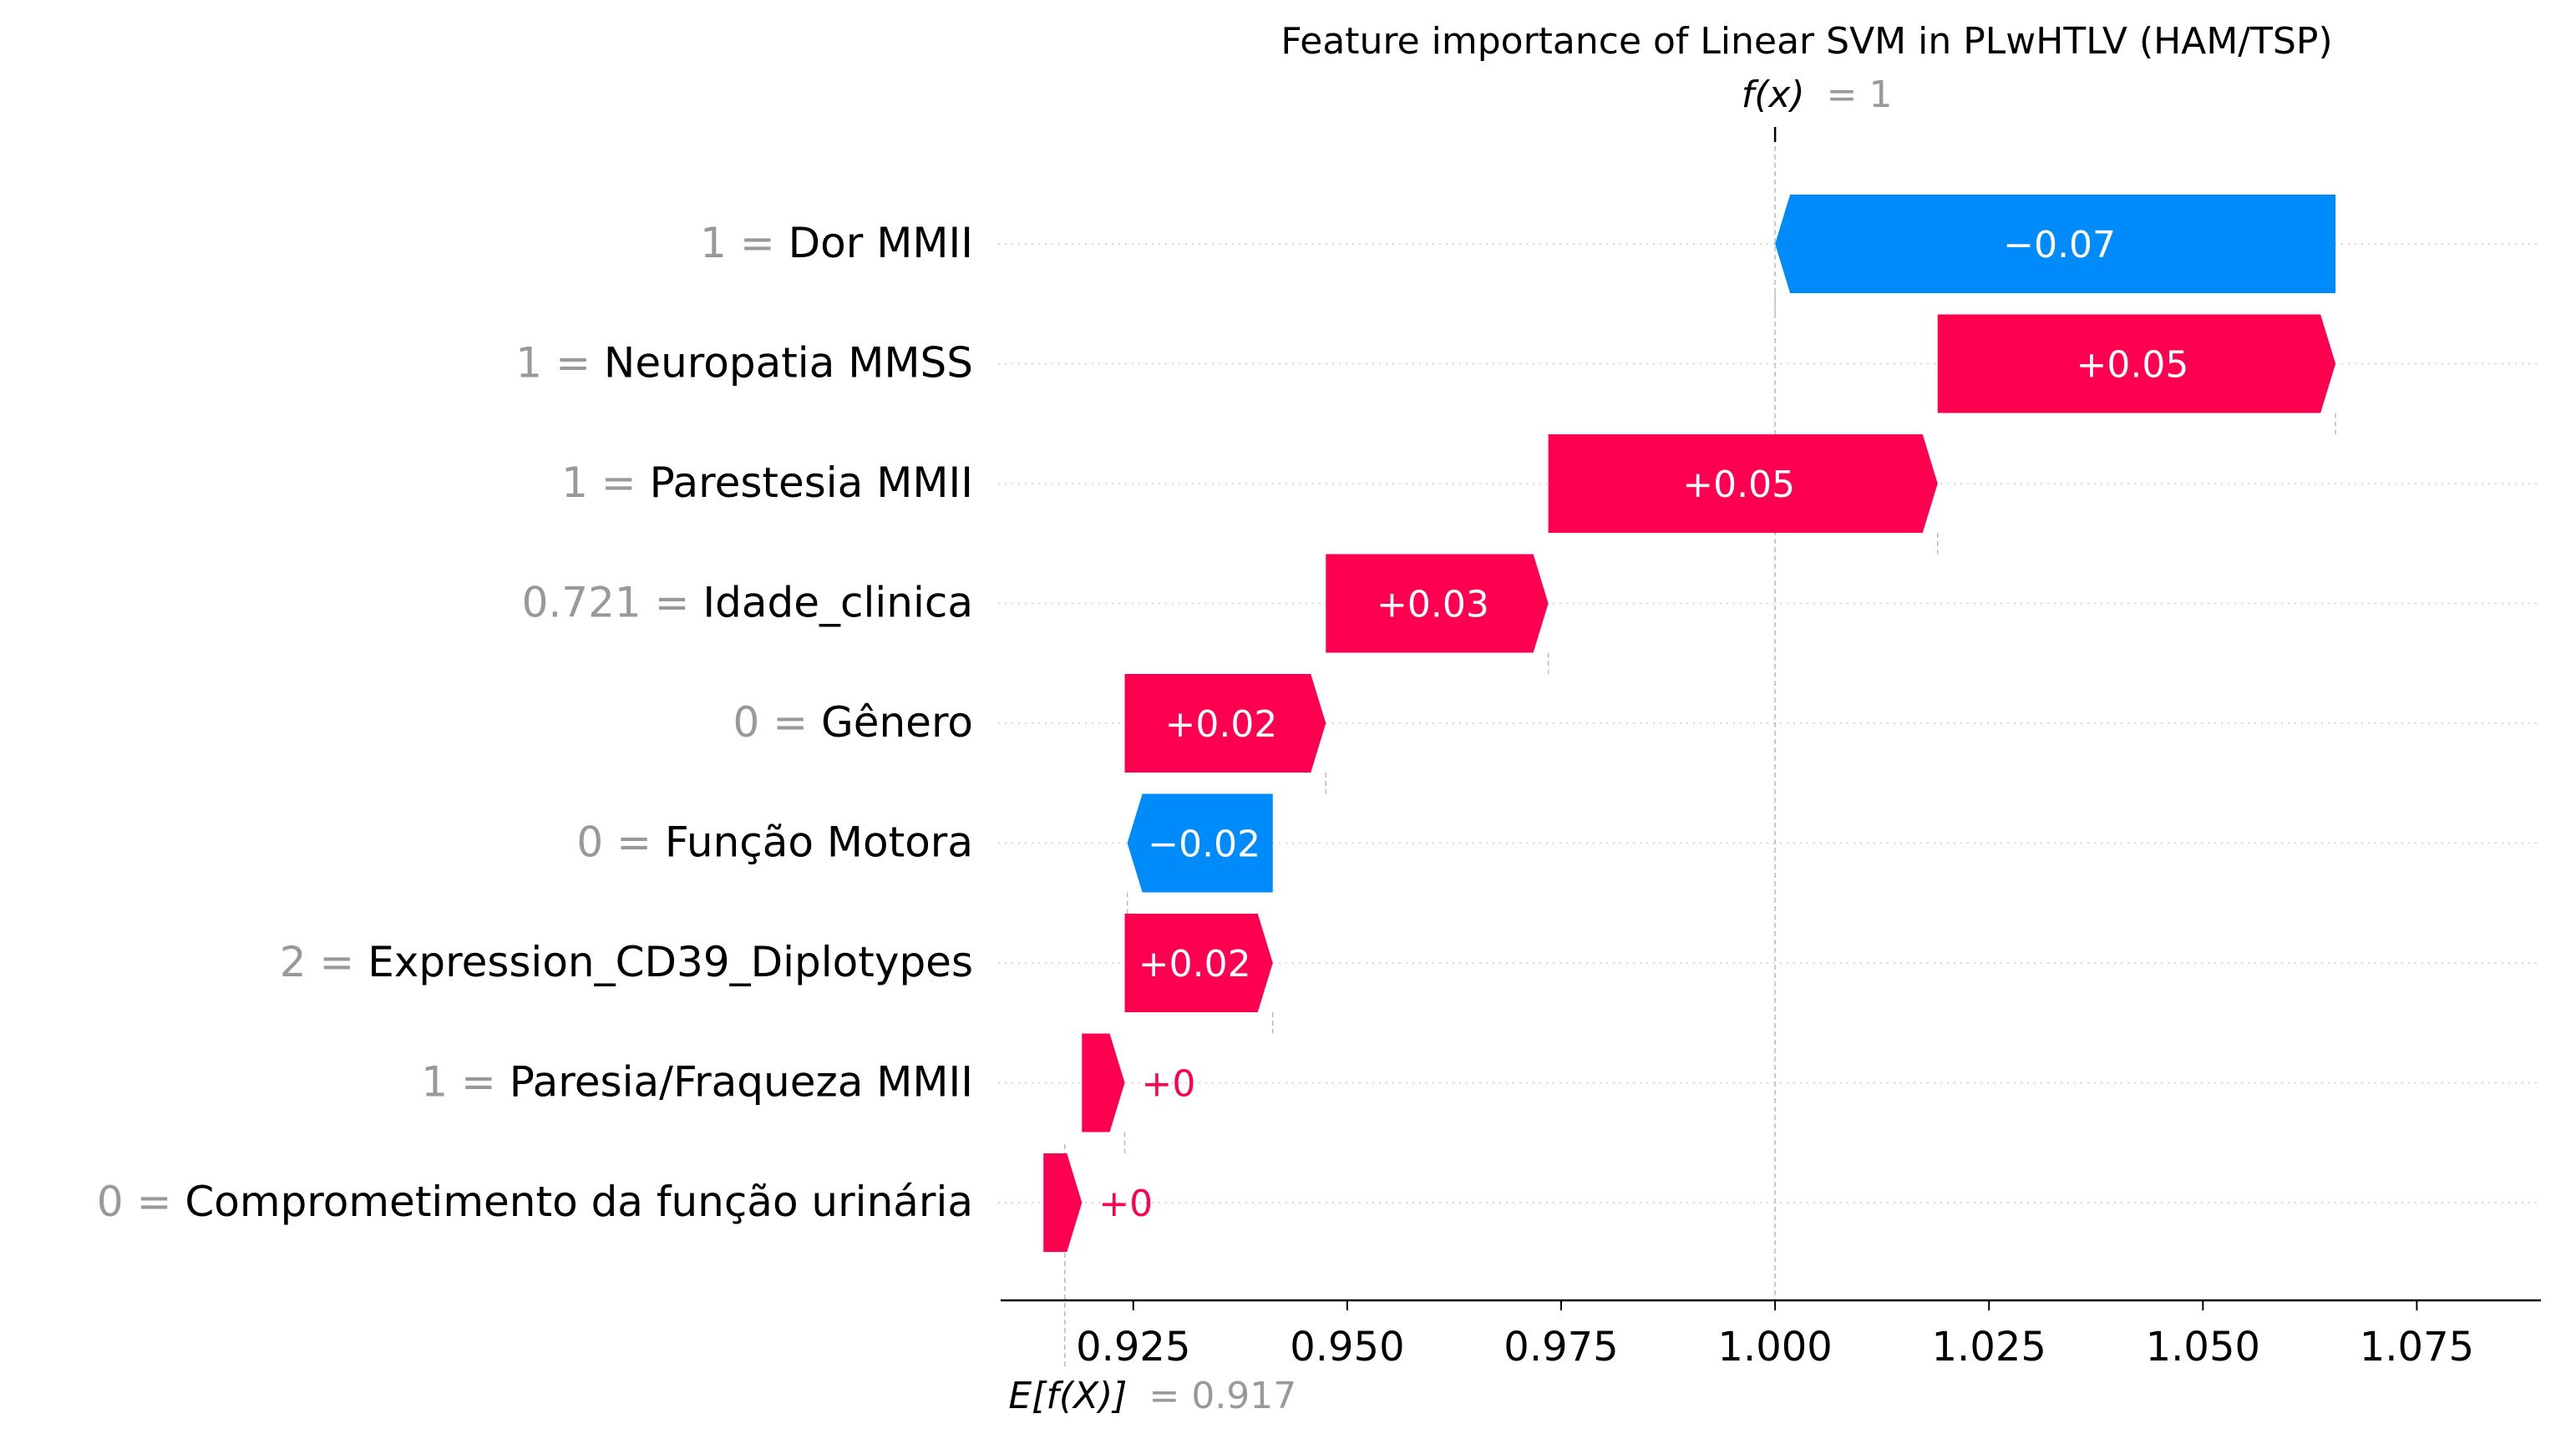 Image resolution: width=2576 pixels, height=1439 pixels. Describe the element at coordinates (788, 364) in the screenshot. I see `feature-name: Neuropatia MMSS` at that location.